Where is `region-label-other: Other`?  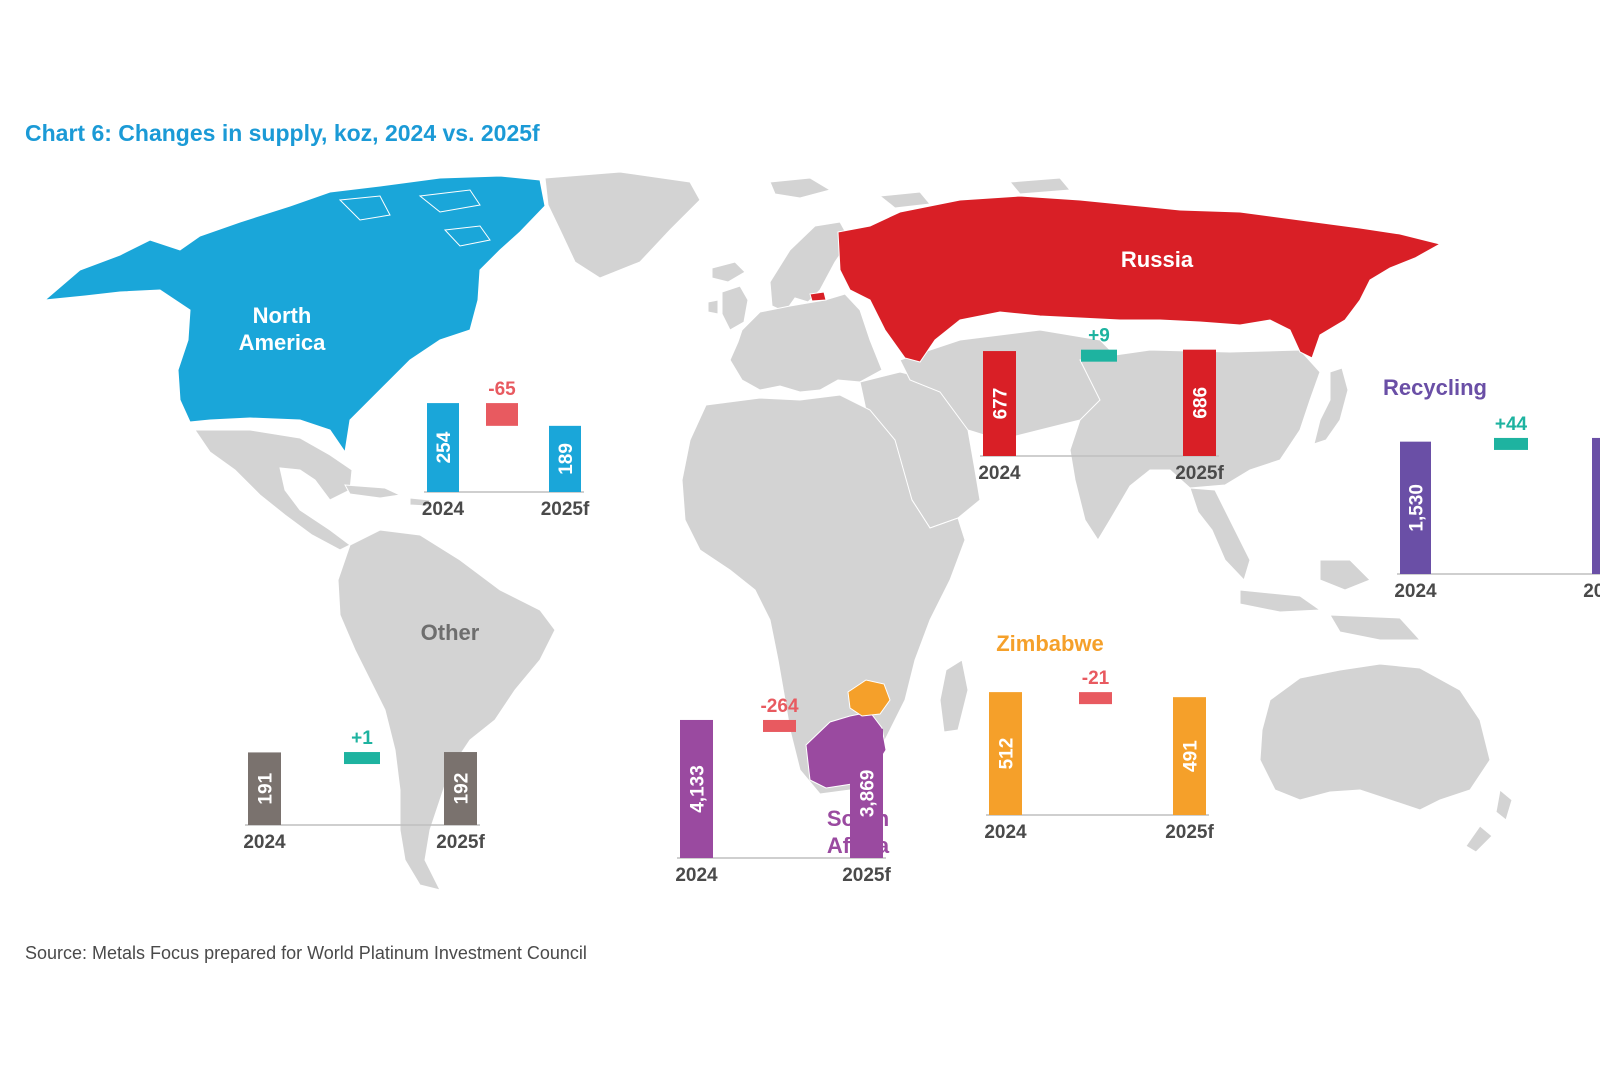
region-label-other: Other is located at coordinates (450, 632).